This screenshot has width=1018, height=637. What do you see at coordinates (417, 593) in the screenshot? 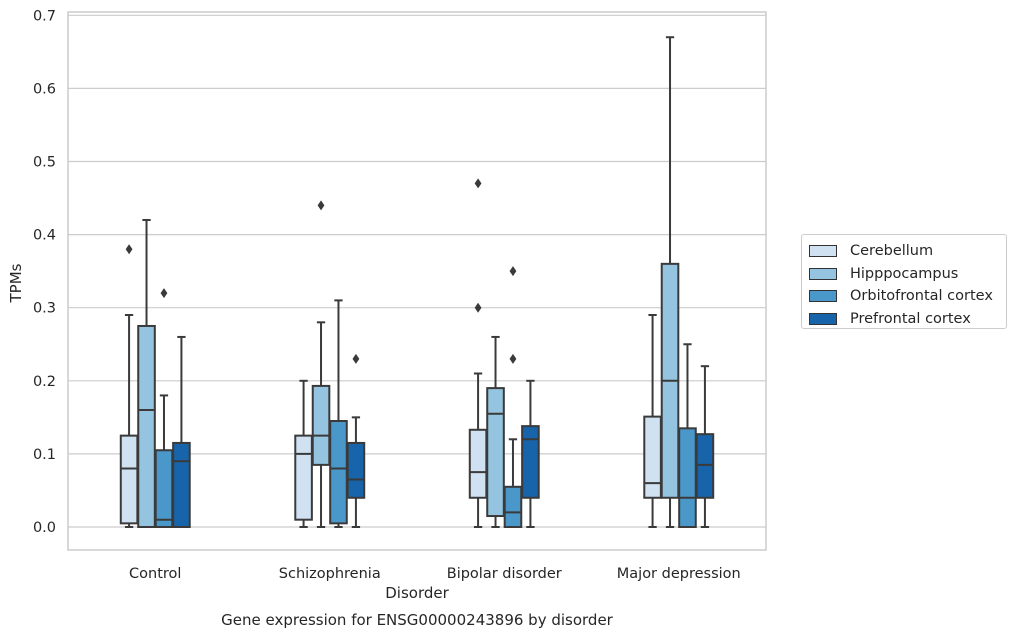
I see `x-axis-label: Disorder` at bounding box center [417, 593].